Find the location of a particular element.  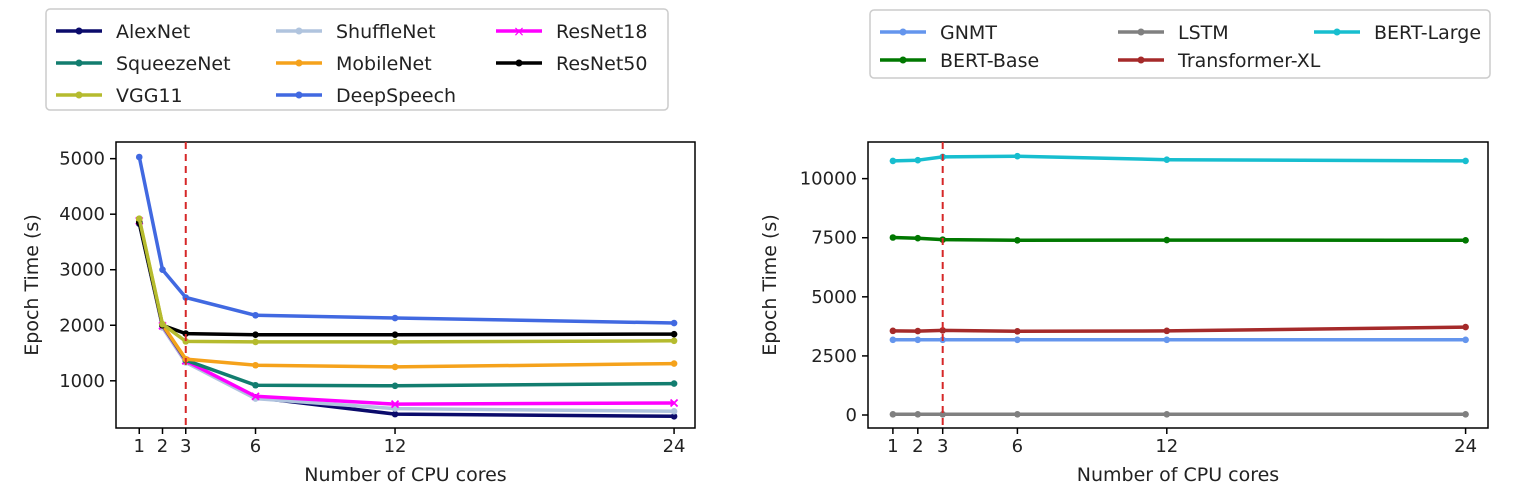

legend-item: MobileNet is located at coordinates (354, 64).